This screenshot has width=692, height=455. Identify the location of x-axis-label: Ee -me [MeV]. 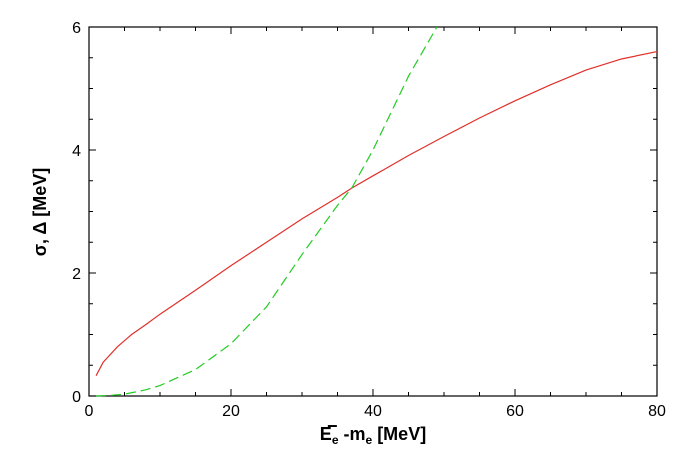
(373, 435).